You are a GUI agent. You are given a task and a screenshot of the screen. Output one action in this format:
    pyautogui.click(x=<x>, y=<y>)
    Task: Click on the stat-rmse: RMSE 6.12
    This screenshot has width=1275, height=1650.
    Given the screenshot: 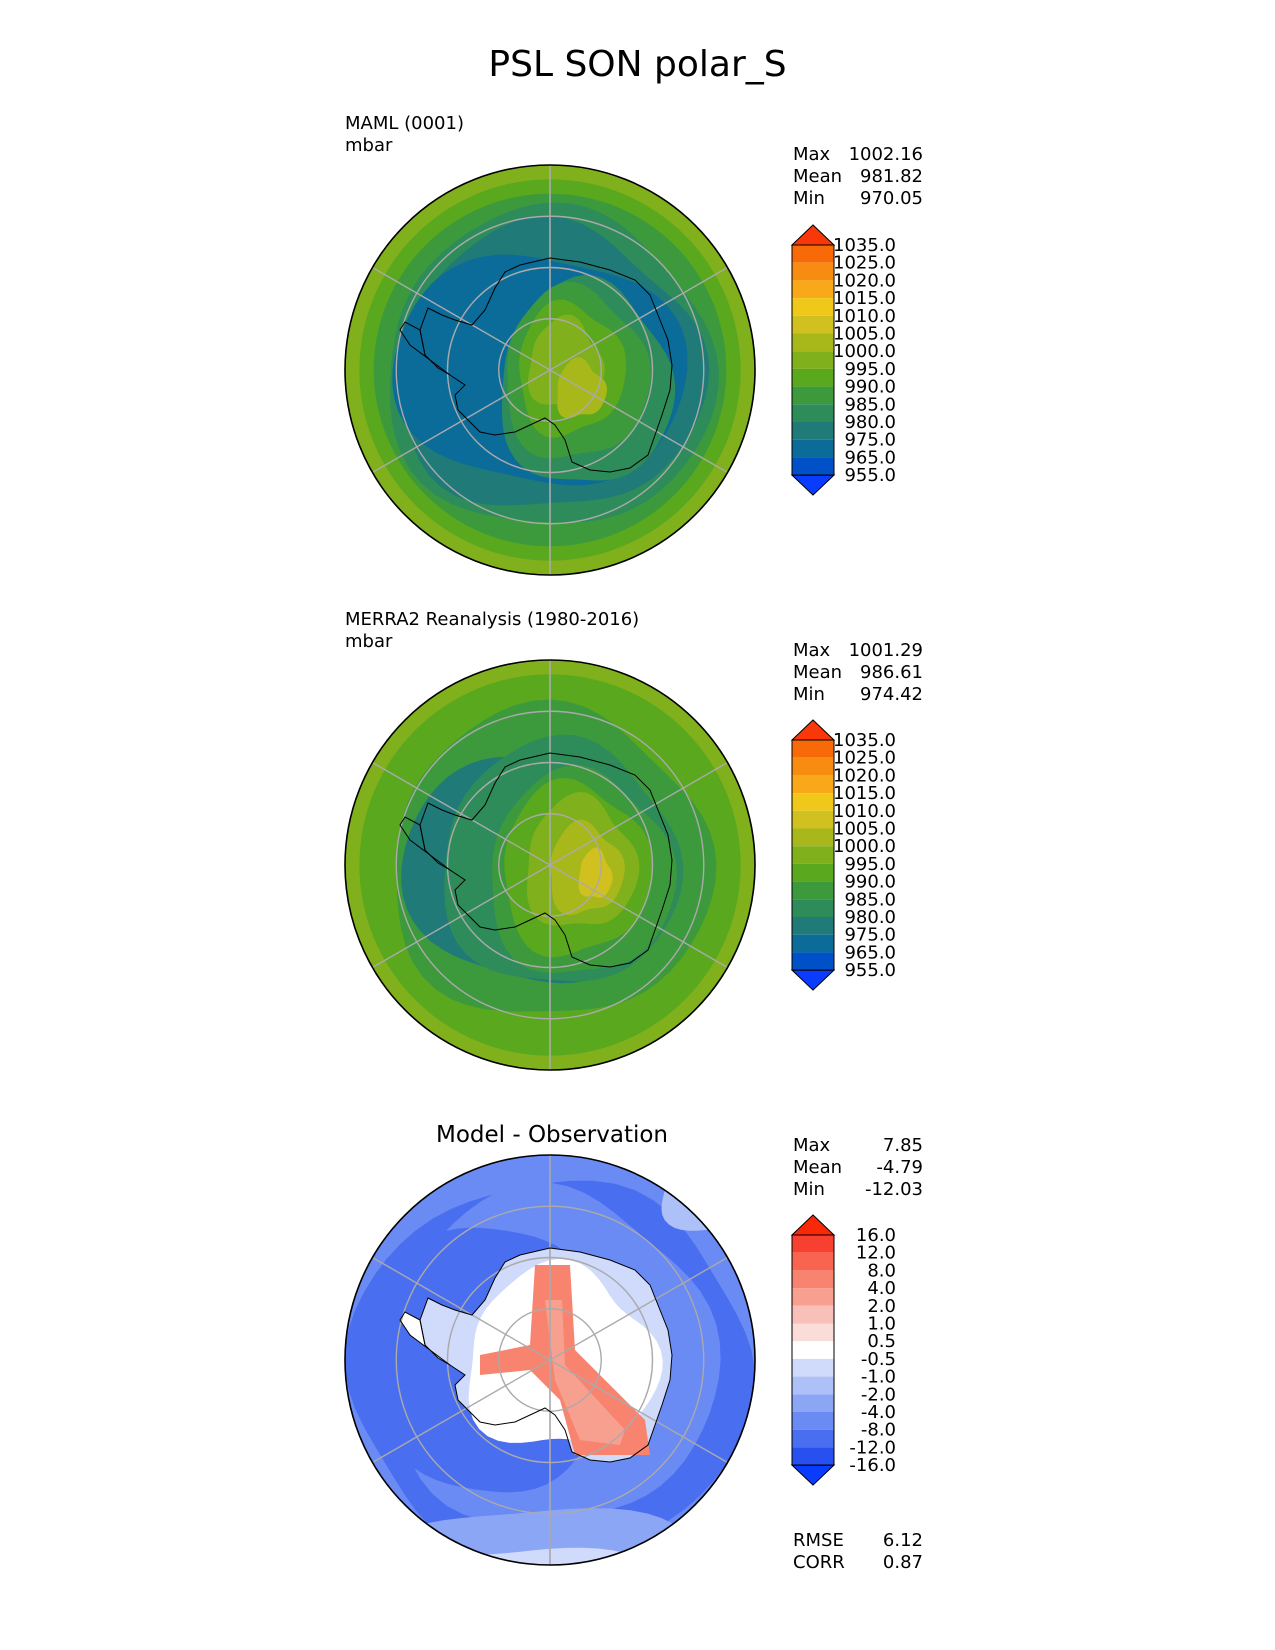 What is the action you would take?
    pyautogui.click(x=858, y=1540)
    